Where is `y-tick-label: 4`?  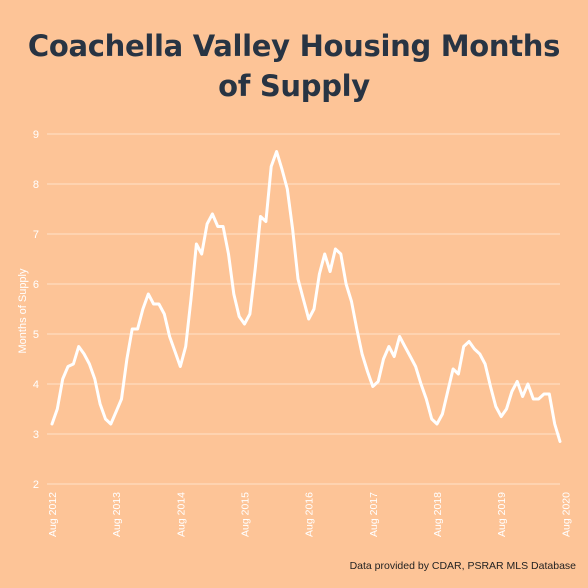
y-tick-label: 4 is located at coordinates (36, 385).